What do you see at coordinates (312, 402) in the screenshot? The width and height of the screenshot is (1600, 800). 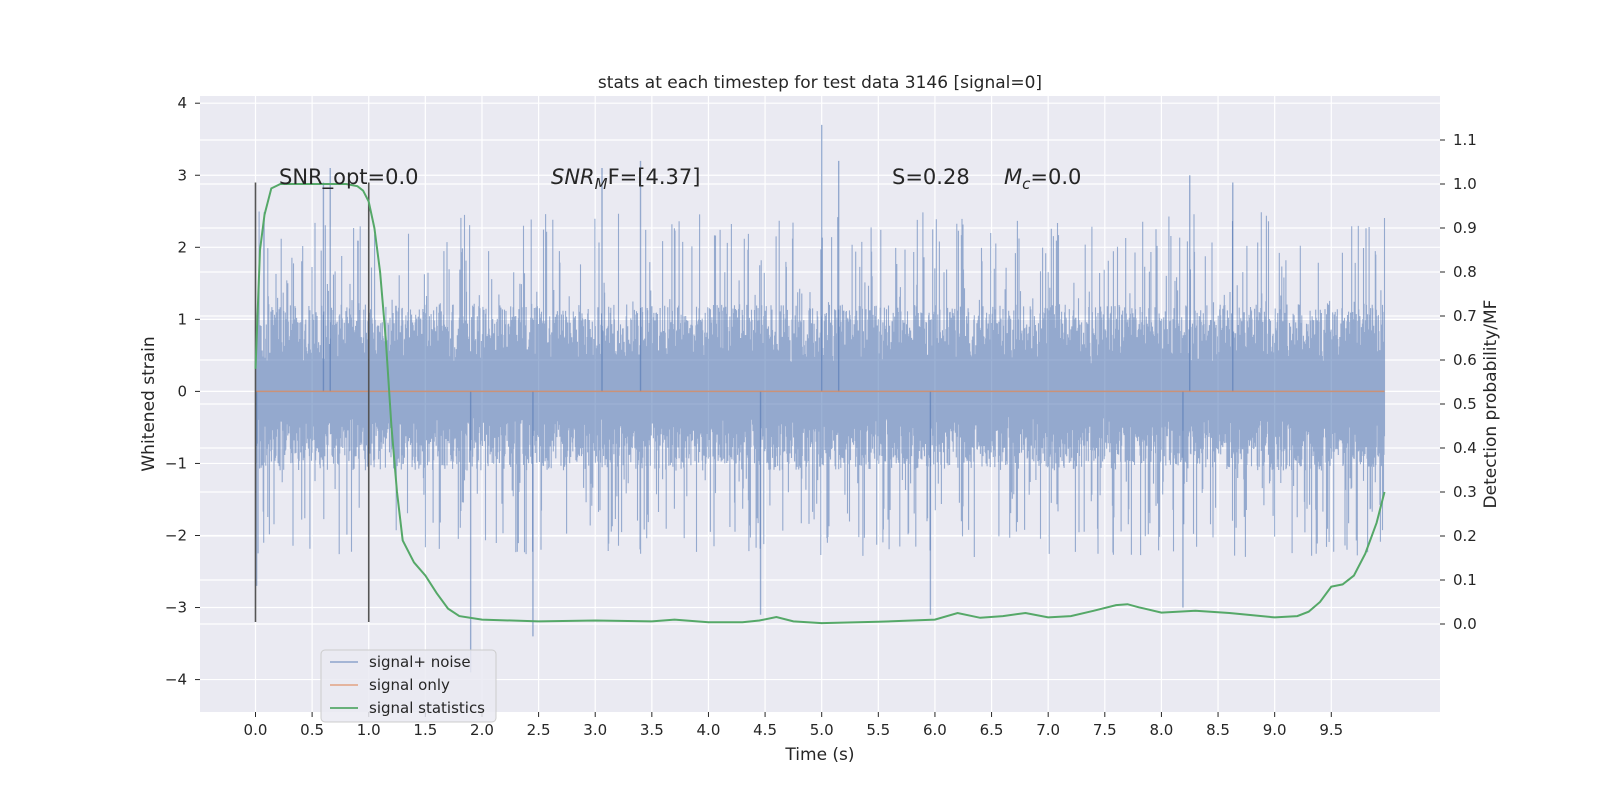 I see `vertical-markers` at bounding box center [312, 402].